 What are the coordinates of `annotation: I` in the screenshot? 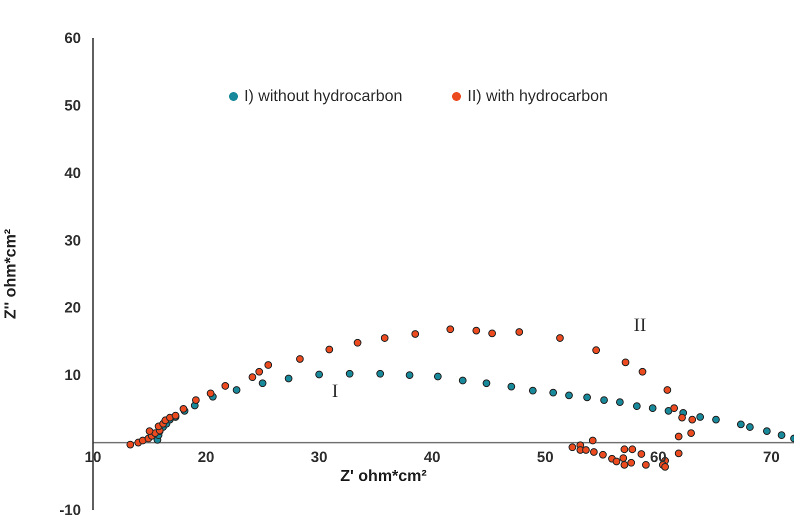 It's located at (335, 392).